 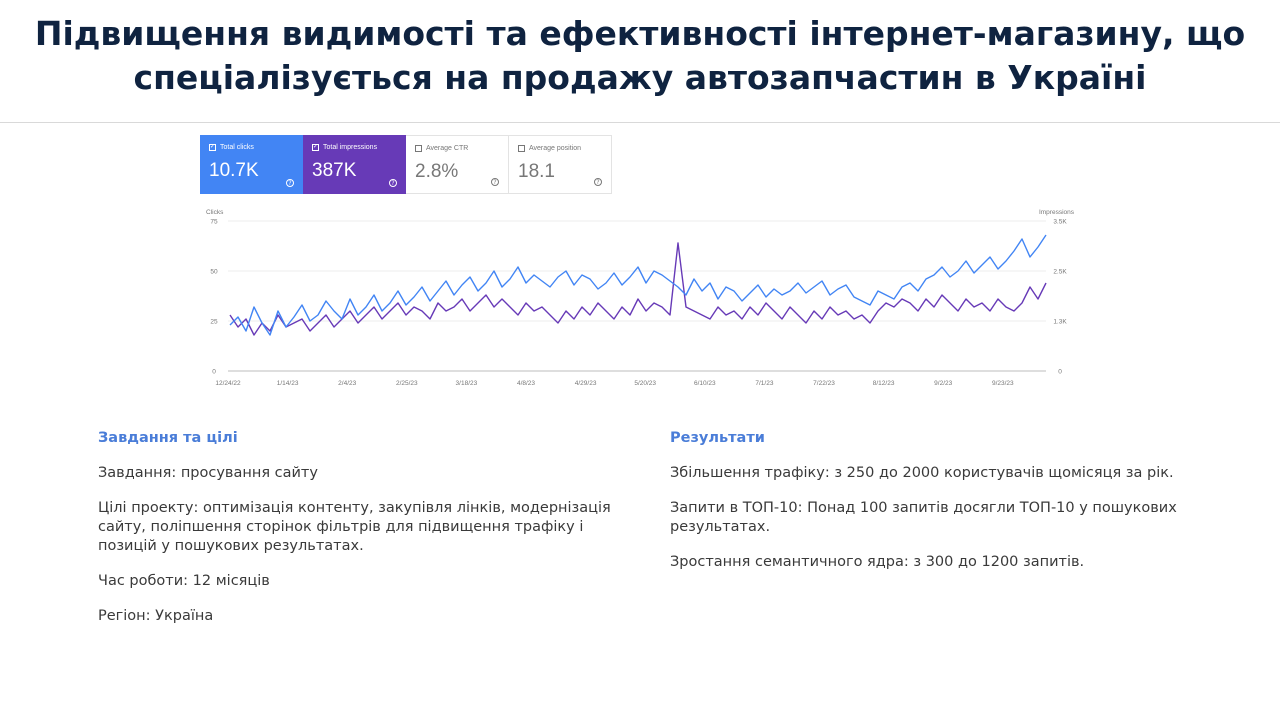 What do you see at coordinates (288, 383) in the screenshot?
I see `x-tick-label: 1/14/23` at bounding box center [288, 383].